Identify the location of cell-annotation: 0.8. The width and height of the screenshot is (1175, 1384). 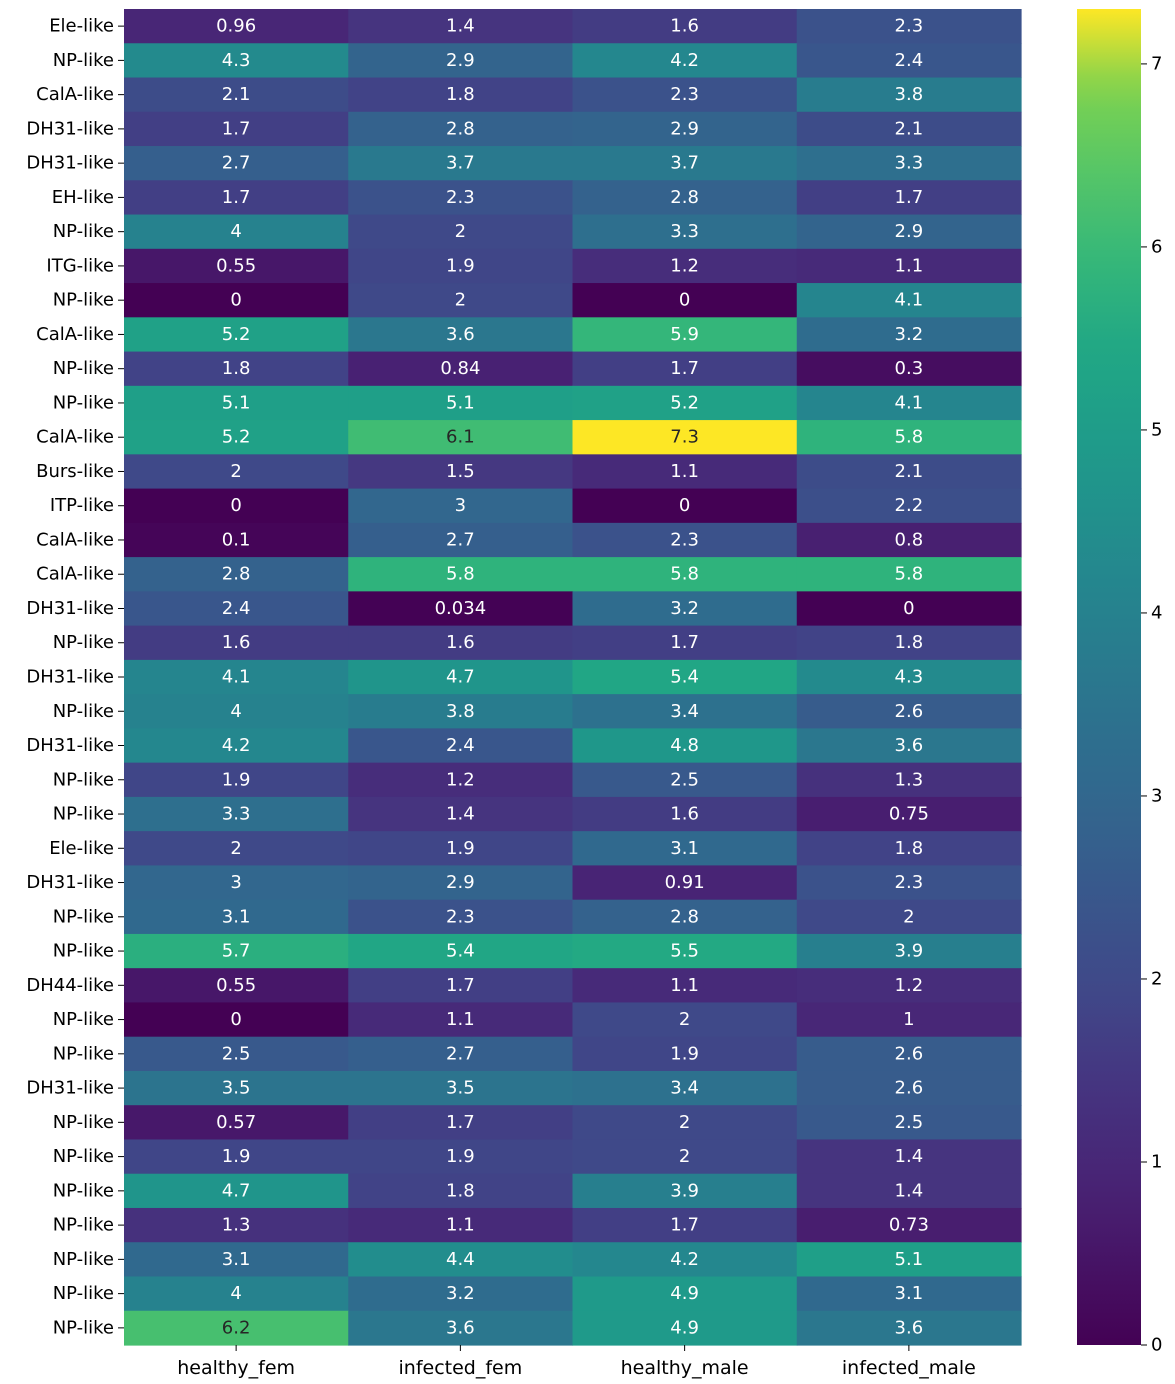
(909, 539).